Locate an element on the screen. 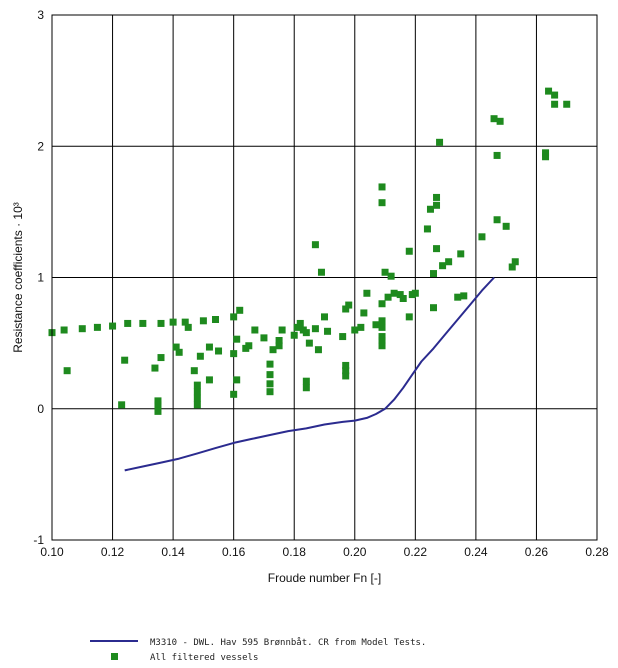 This screenshot has height=668, width=618. x-tick-label: 0.16 is located at coordinates (234, 552).